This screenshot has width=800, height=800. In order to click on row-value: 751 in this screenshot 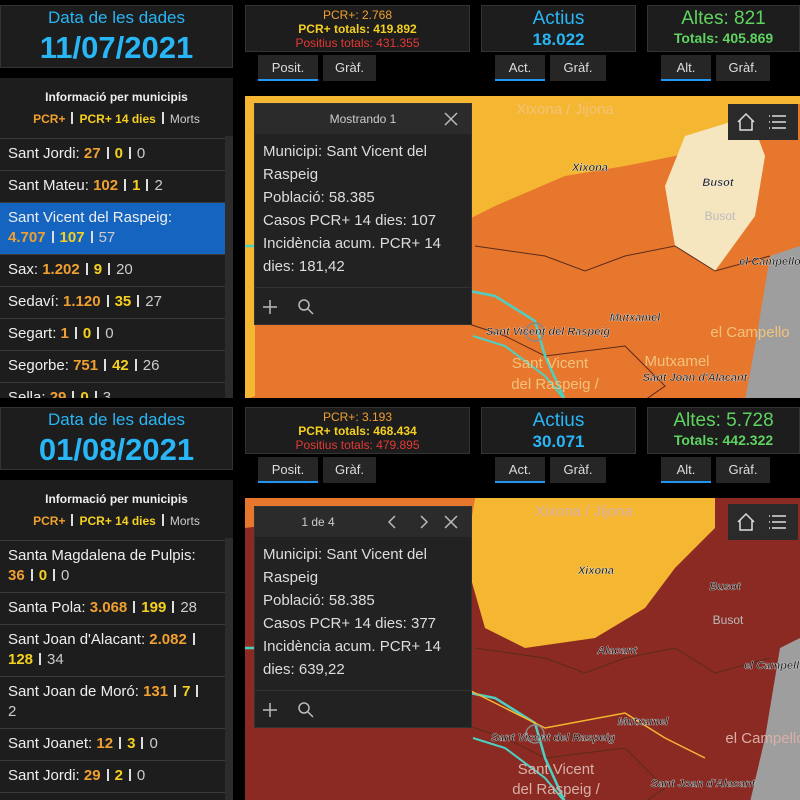, I will do `click(86, 365)`.